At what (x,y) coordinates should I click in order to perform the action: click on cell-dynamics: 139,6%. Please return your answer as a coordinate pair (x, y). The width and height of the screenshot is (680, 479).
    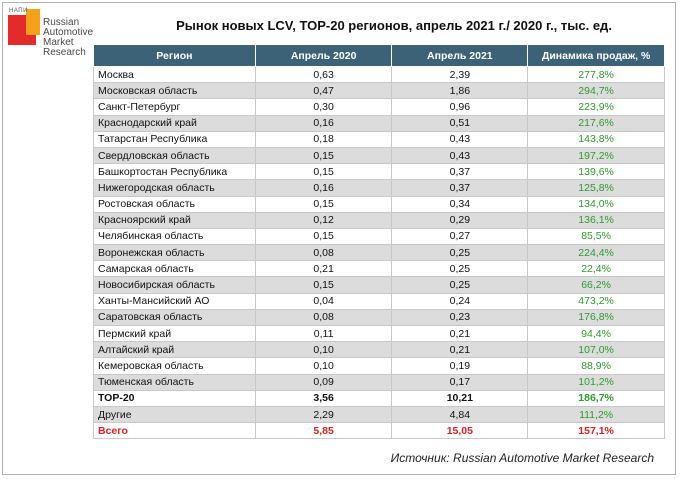
    Looking at the image, I should click on (596, 172).